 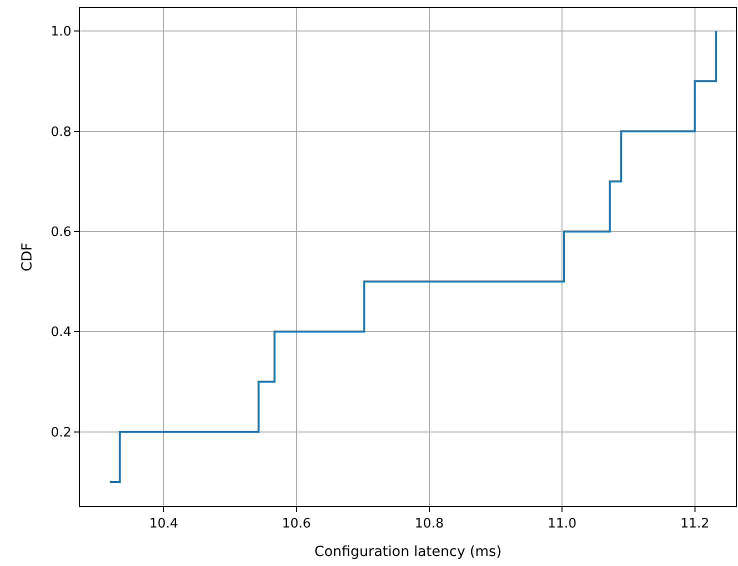 What do you see at coordinates (61, 332) in the screenshot?
I see `y-tick-label: 0.4` at bounding box center [61, 332].